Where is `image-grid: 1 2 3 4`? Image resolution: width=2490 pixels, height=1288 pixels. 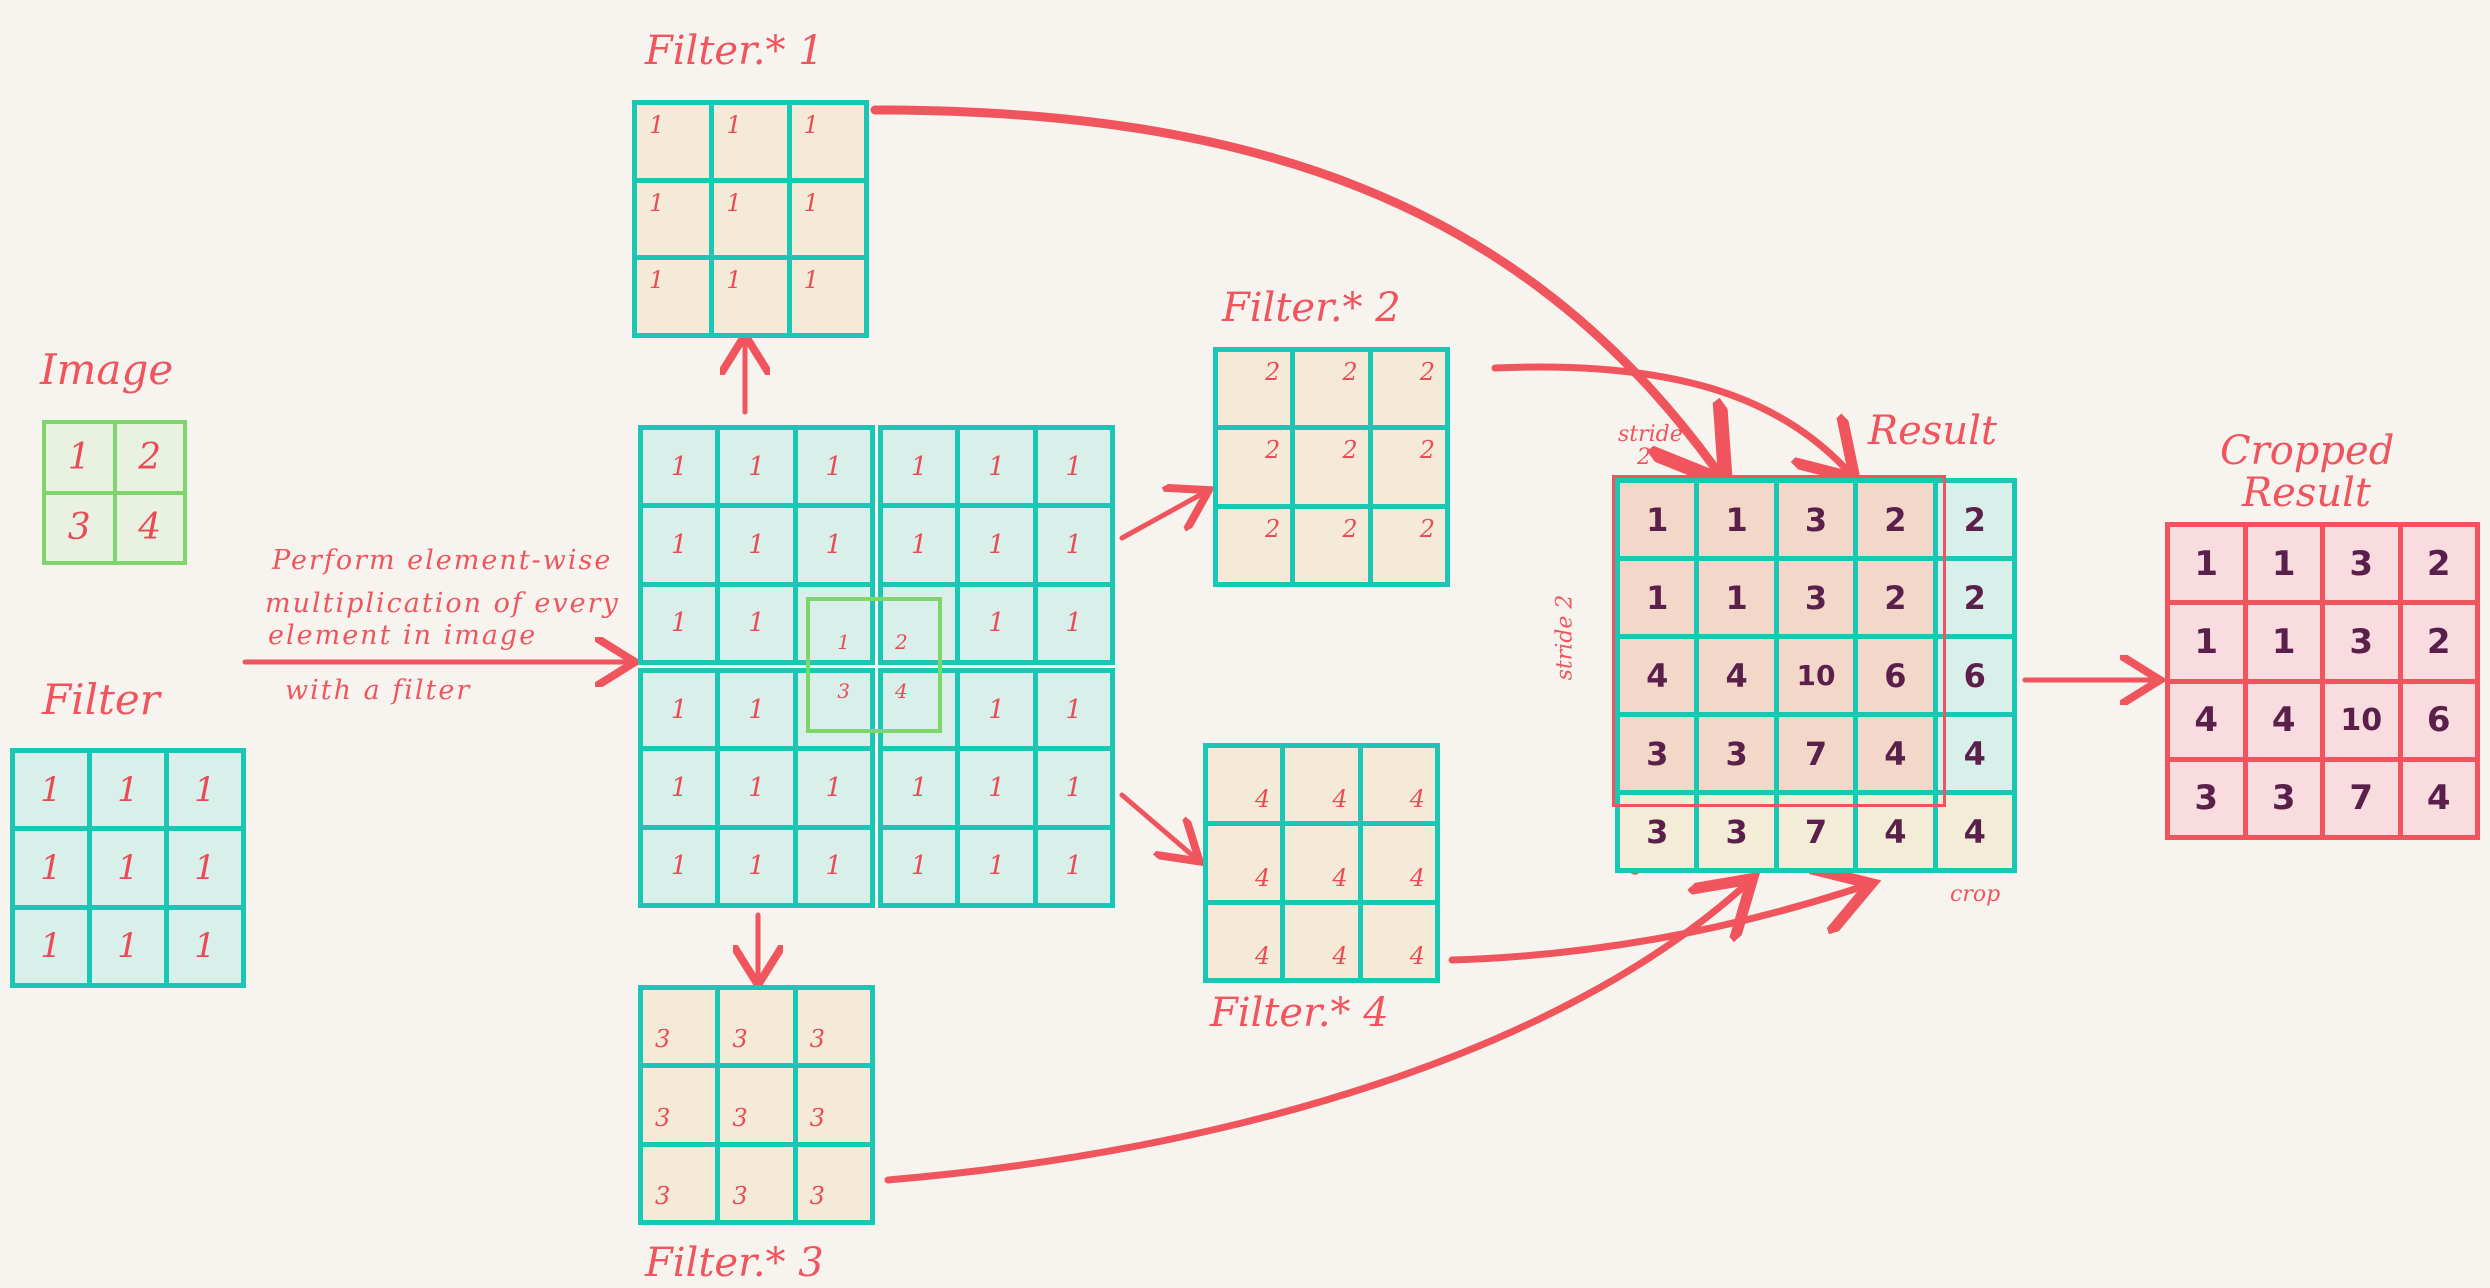
image-grid: 1 2 3 4 is located at coordinates (114, 492).